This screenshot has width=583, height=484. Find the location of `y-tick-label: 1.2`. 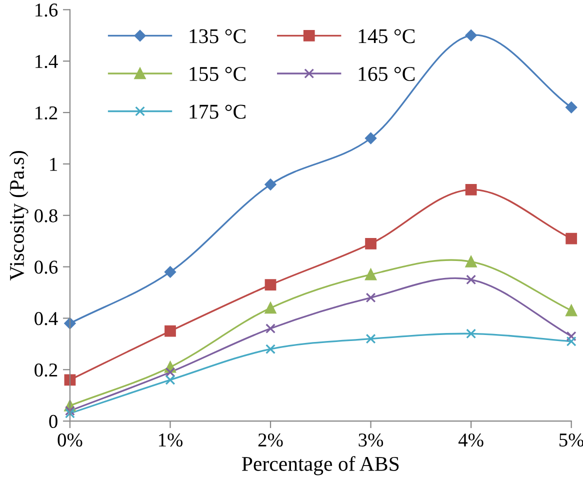

y-tick-label: 1.2 is located at coordinates (47, 113).